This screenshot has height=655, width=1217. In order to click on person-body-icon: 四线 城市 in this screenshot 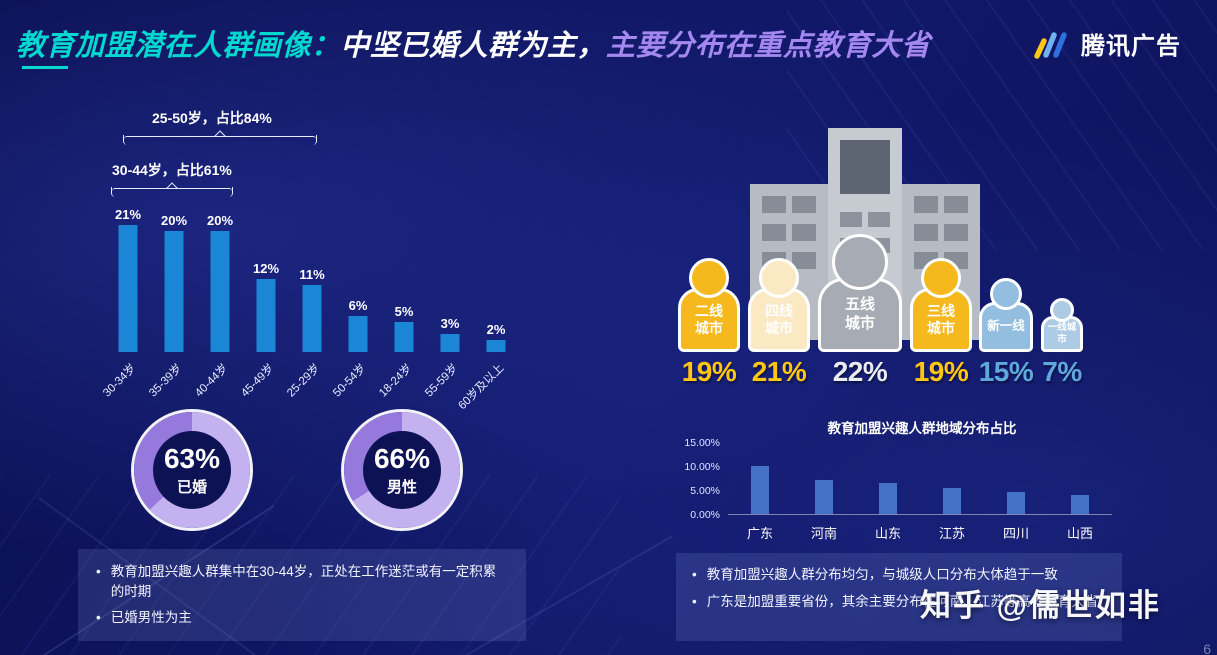, I will do `click(779, 320)`.